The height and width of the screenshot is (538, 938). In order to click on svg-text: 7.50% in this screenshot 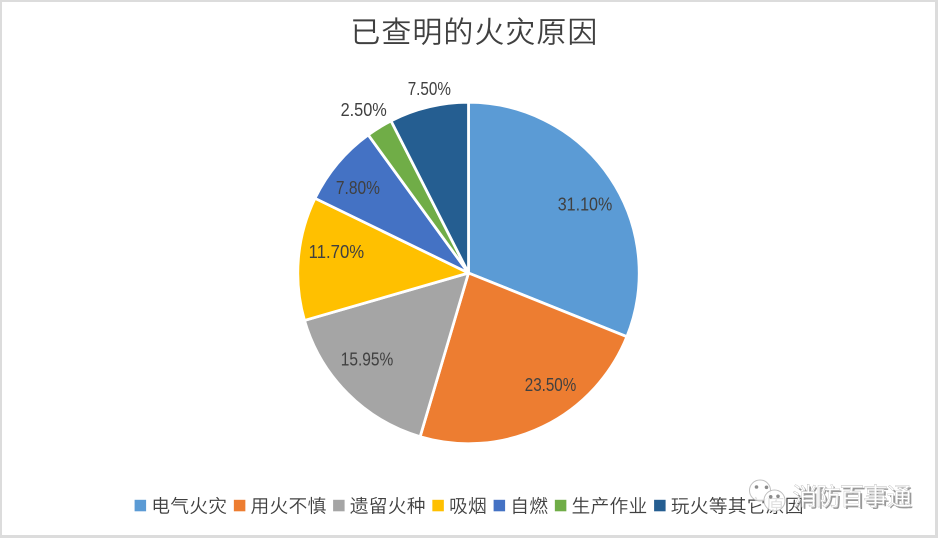, I will do `click(429, 89)`.